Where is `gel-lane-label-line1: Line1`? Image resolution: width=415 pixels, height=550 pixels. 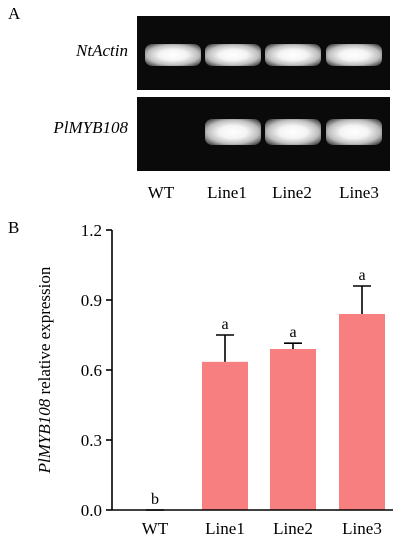 gel-lane-label-line1: Line1 is located at coordinates (227, 192).